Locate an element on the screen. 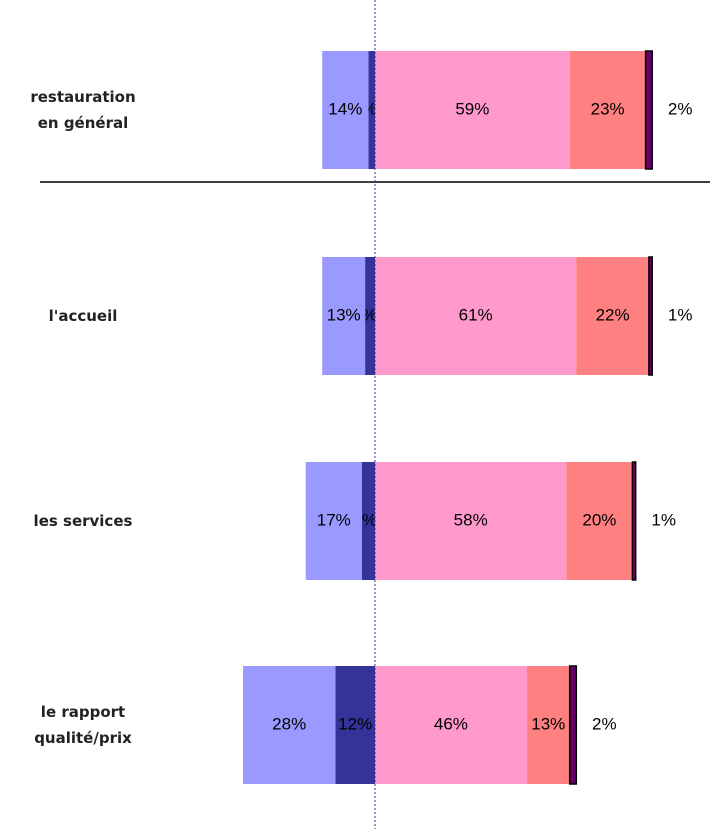 The image size is (712, 829). value-label: 28% is located at coordinates (289, 723).